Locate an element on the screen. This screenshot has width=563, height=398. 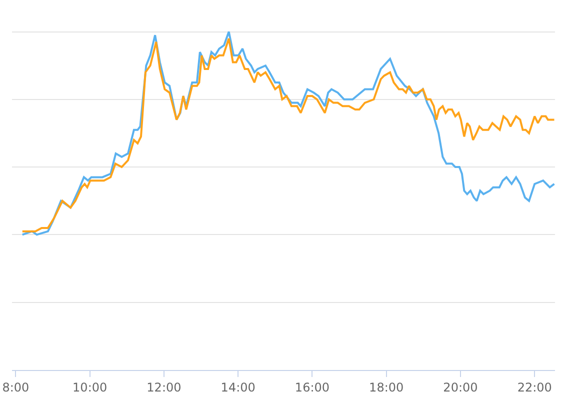
x-tick-label: 14:00 is located at coordinates (238, 387).